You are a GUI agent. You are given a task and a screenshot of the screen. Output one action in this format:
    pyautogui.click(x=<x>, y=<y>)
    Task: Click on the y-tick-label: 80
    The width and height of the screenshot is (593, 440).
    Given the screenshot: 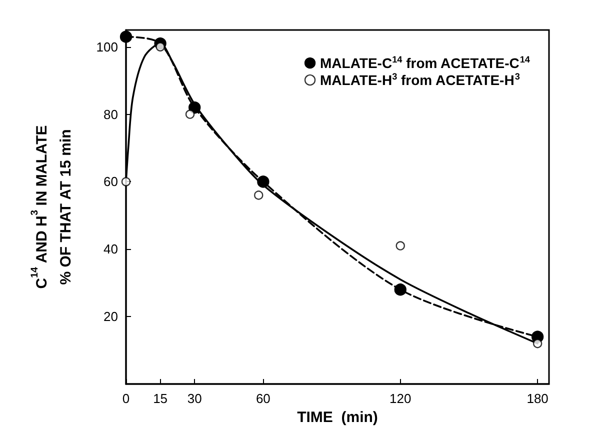 What is the action you would take?
    pyautogui.click(x=111, y=114)
    